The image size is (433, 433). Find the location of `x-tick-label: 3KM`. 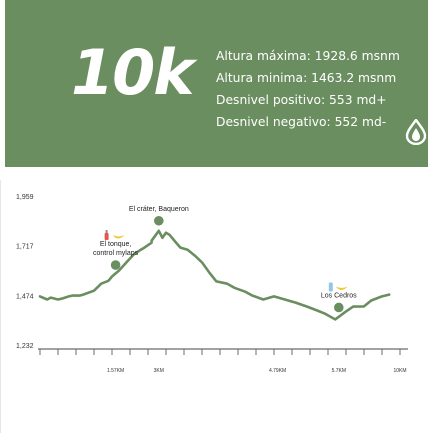

x-tick-label: 3KM is located at coordinates (159, 371).